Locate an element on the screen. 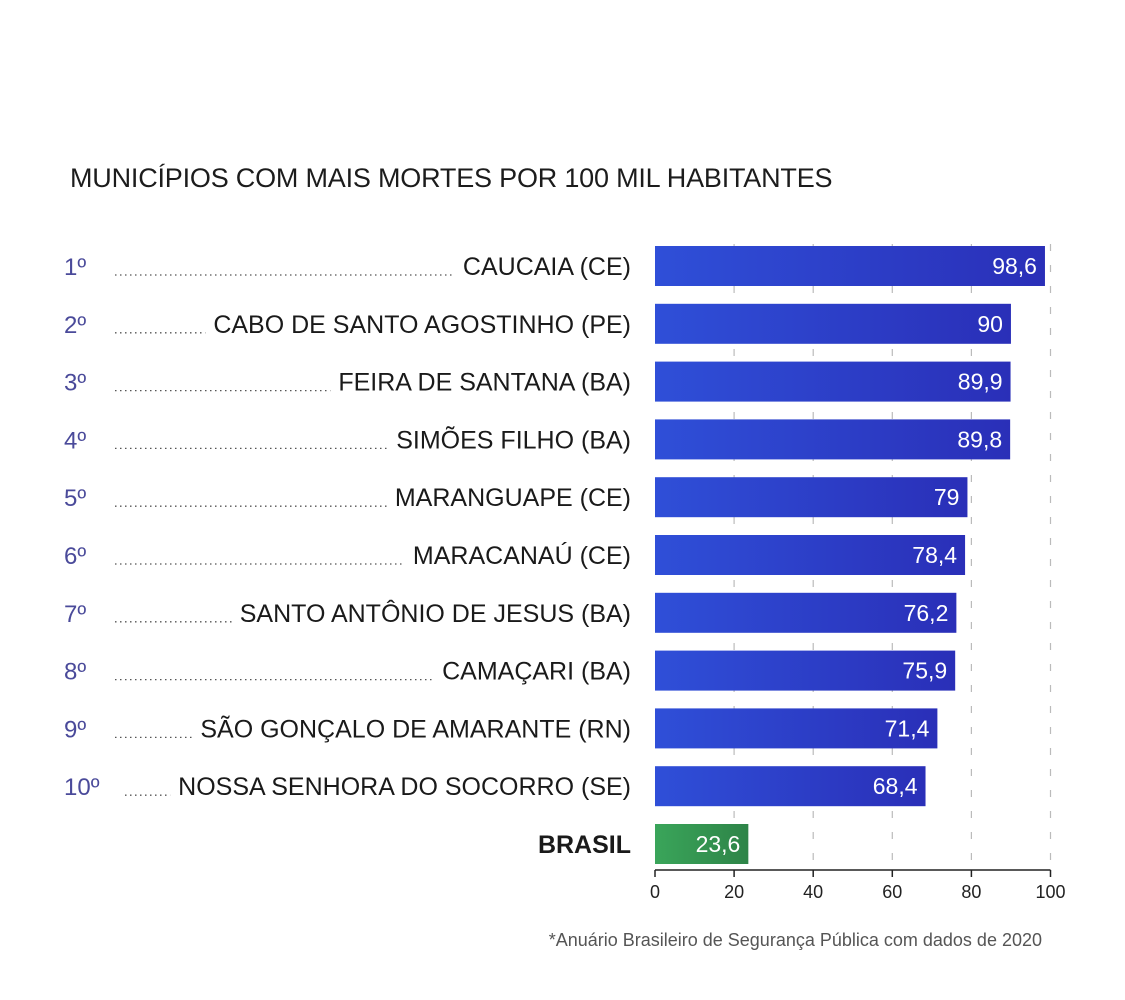  category-label: SANTO ANTÔNIO DE JESUS (BA) is located at coordinates (435, 613).